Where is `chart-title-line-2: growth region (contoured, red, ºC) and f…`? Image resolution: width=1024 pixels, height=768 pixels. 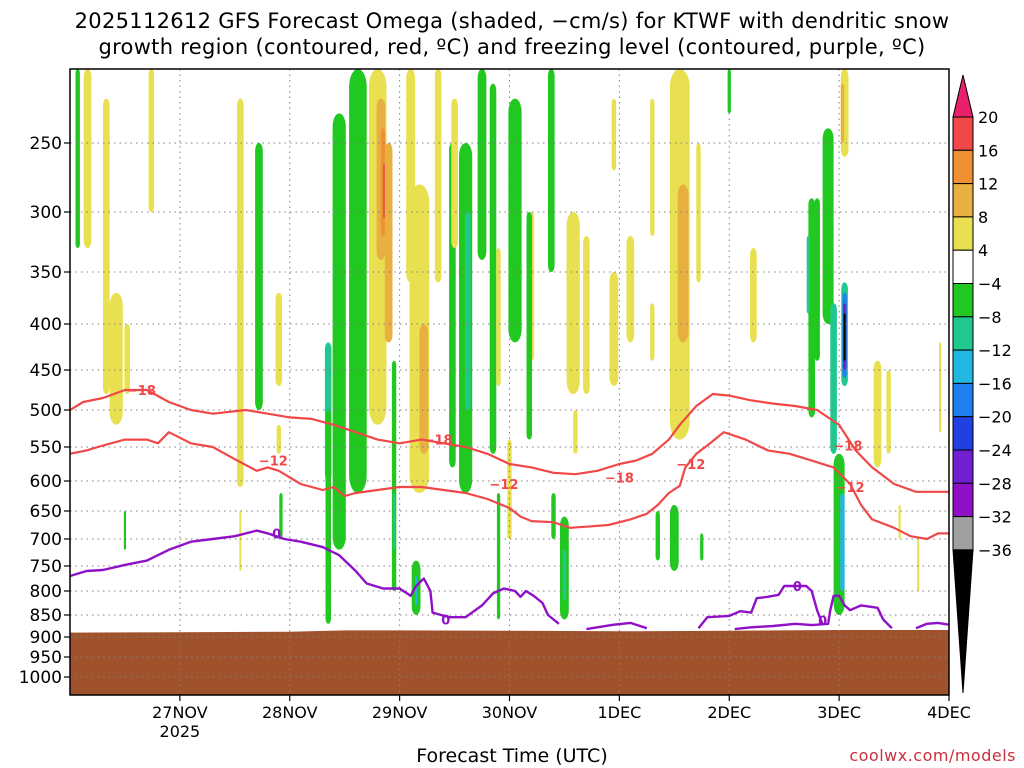
chart-title-line-2: growth region (contoured, red, ºC) and f… is located at coordinates (512, 47).